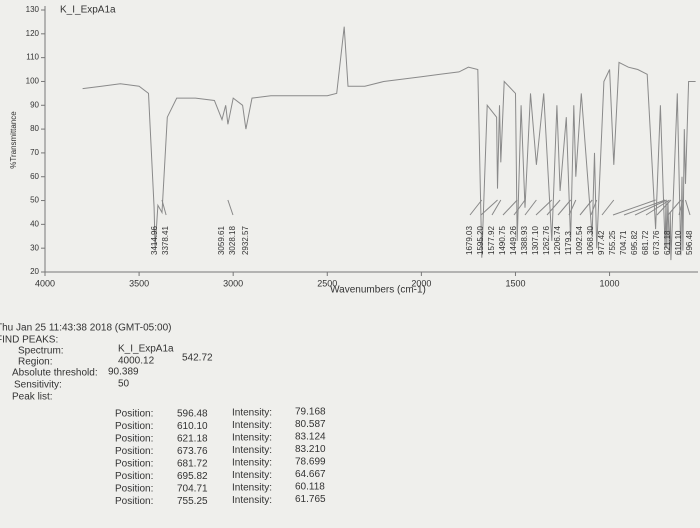 The image size is (700, 528). Describe the element at coordinates (327, 283) in the screenshot. I see `x-tick-label: 2500` at that location.